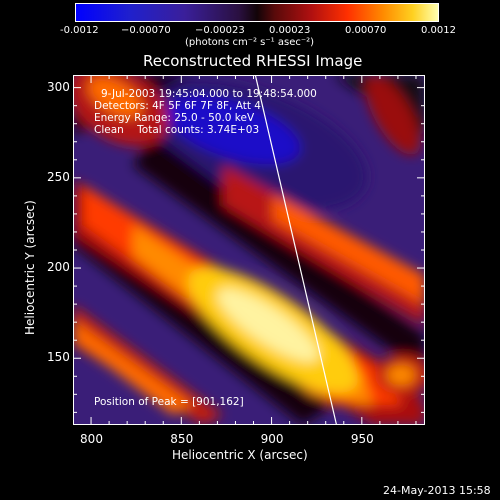 The image size is (500, 500). Describe the element at coordinates (220, 30) in the screenshot. I see `colorbar-tick-2: −0.00023` at that location.